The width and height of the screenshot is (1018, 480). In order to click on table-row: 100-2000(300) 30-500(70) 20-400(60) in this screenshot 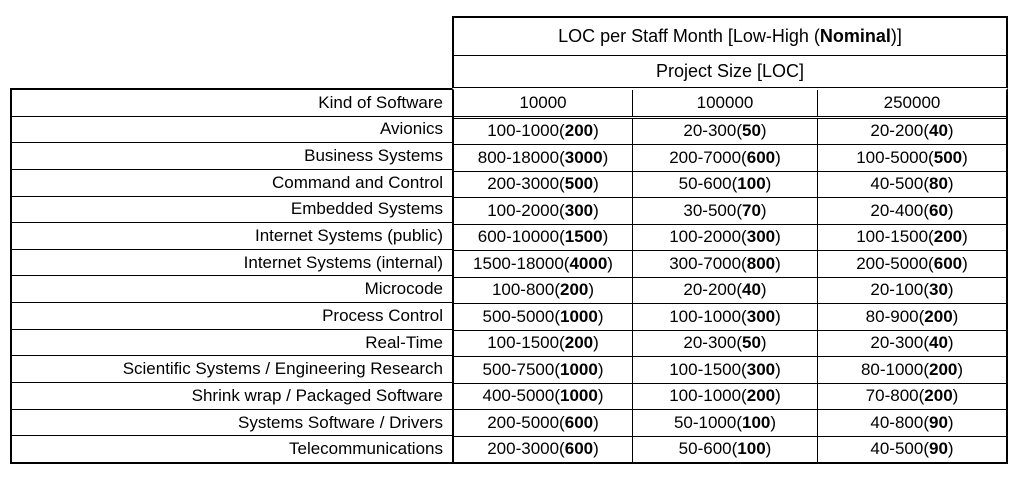, I will do `click(730, 210)`.